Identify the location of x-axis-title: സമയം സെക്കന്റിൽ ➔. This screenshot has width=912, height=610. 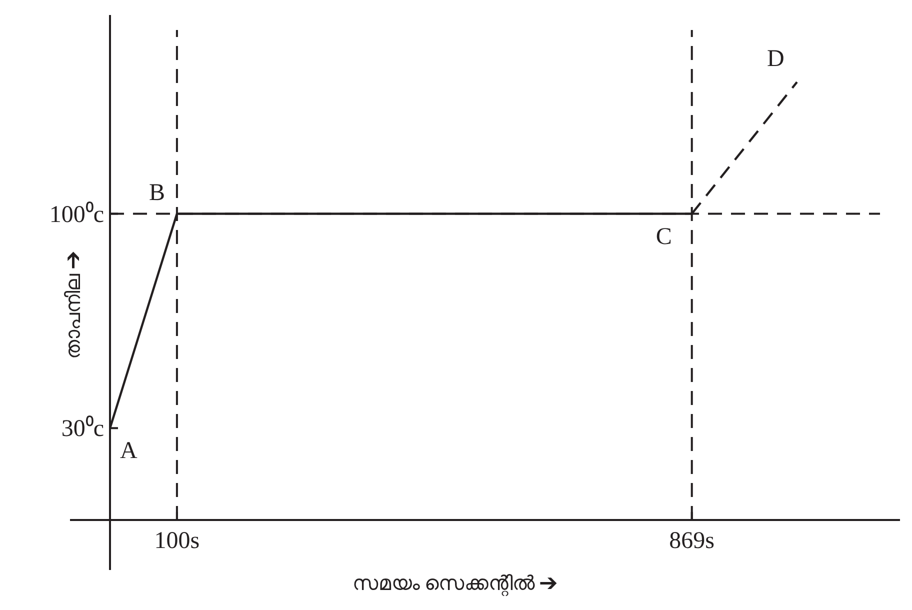
(455, 584).